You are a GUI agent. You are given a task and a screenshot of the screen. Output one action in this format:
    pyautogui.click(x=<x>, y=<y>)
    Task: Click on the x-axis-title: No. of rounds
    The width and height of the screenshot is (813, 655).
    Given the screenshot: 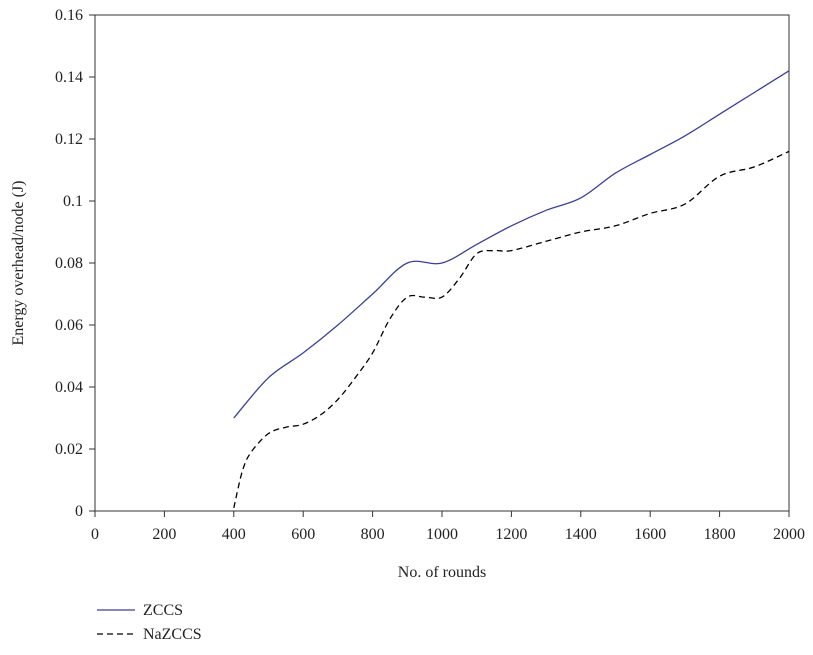 What is the action you would take?
    pyautogui.click(x=442, y=572)
    